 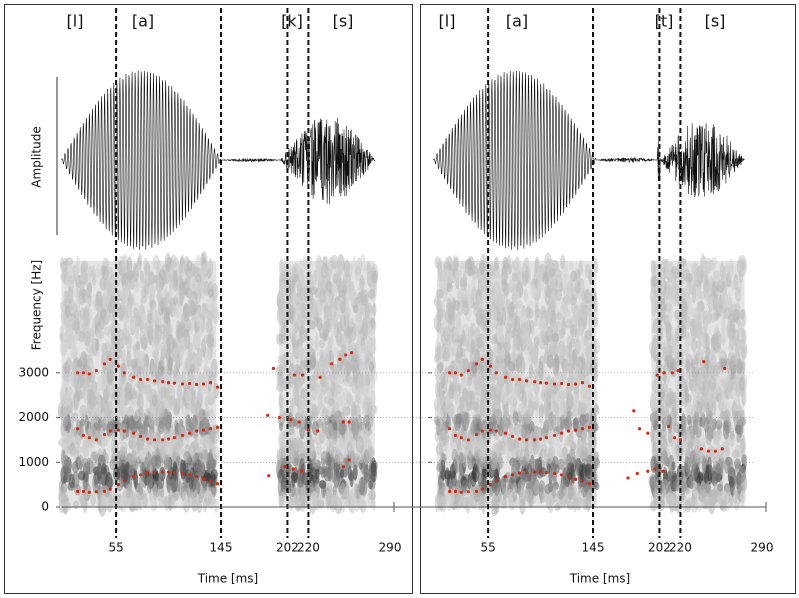 What do you see at coordinates (115, 548) in the screenshot?
I see `x-tick-label: 55` at bounding box center [115, 548].